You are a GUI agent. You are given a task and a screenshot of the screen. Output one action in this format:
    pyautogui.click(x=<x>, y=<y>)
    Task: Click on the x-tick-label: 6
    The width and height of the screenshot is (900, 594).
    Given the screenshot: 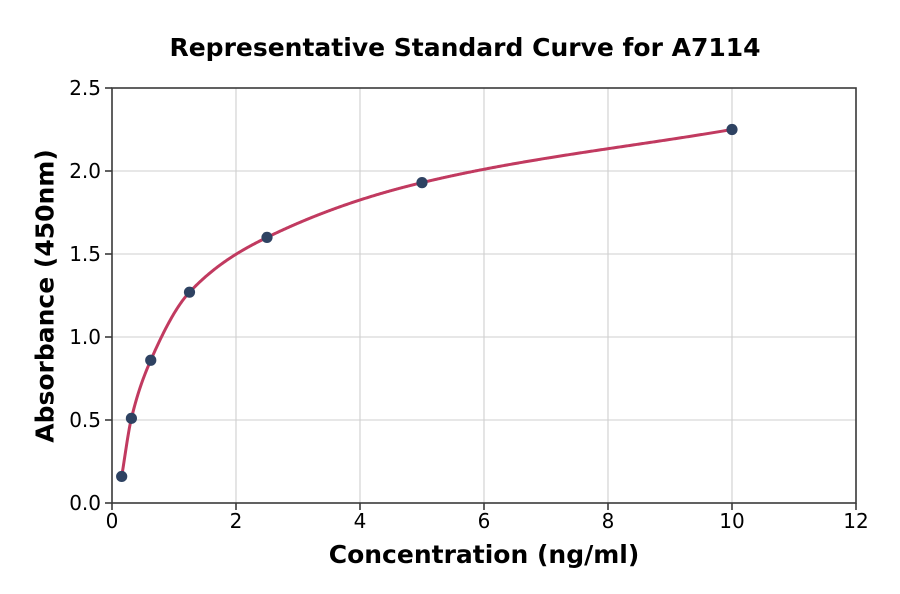 What is the action you would take?
    pyautogui.click(x=484, y=521)
    